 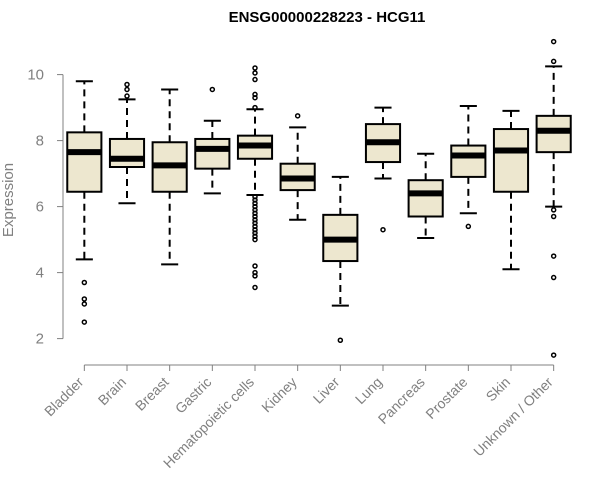 I want to click on chart-title: ENSG00000228223 - HCG11, so click(x=327, y=17).